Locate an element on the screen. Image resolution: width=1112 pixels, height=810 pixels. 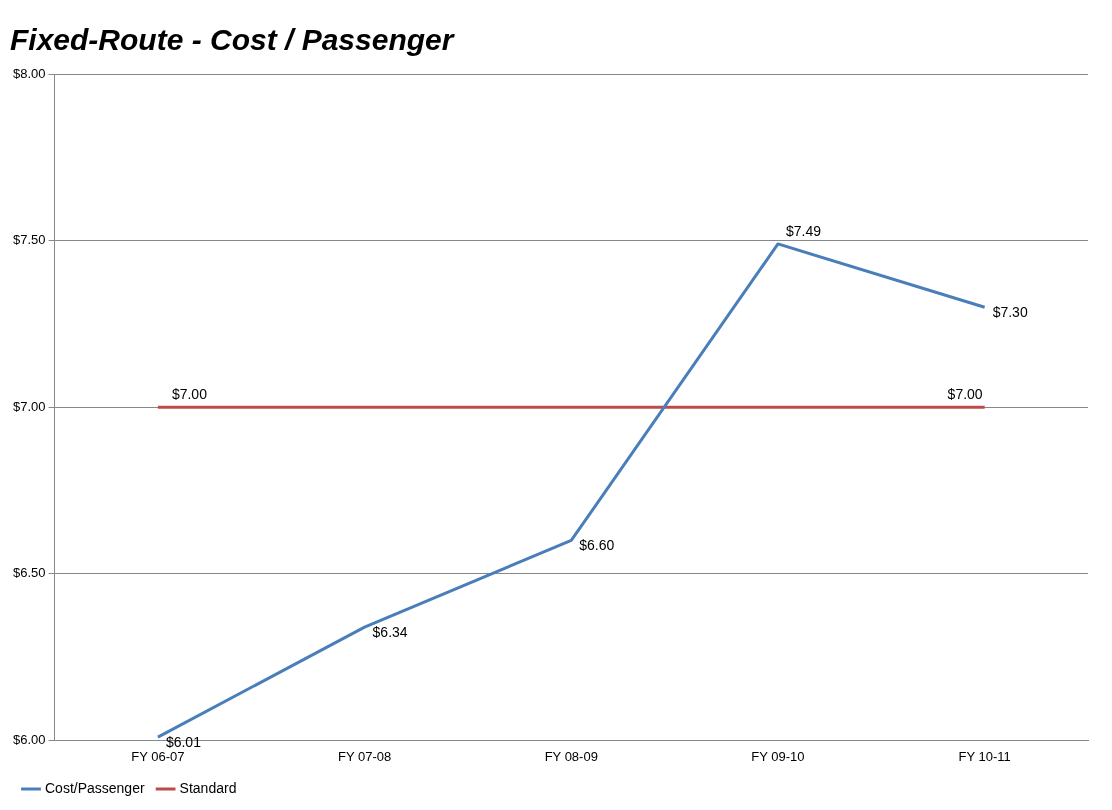
data-label: $7.30 is located at coordinates (1010, 312).